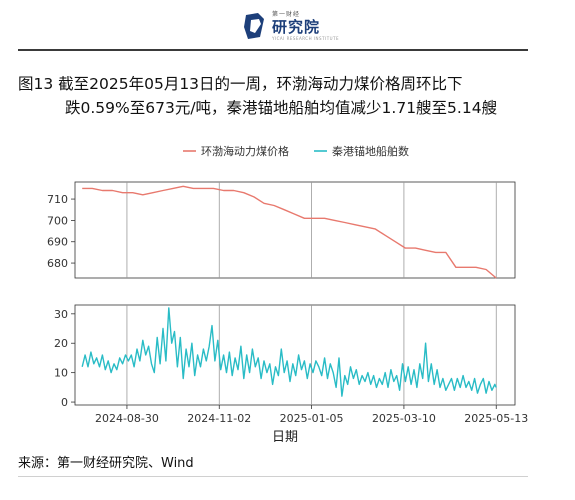 This screenshot has height=500, width=575. I want to click on series-line-coal-price, so click(289, 232).